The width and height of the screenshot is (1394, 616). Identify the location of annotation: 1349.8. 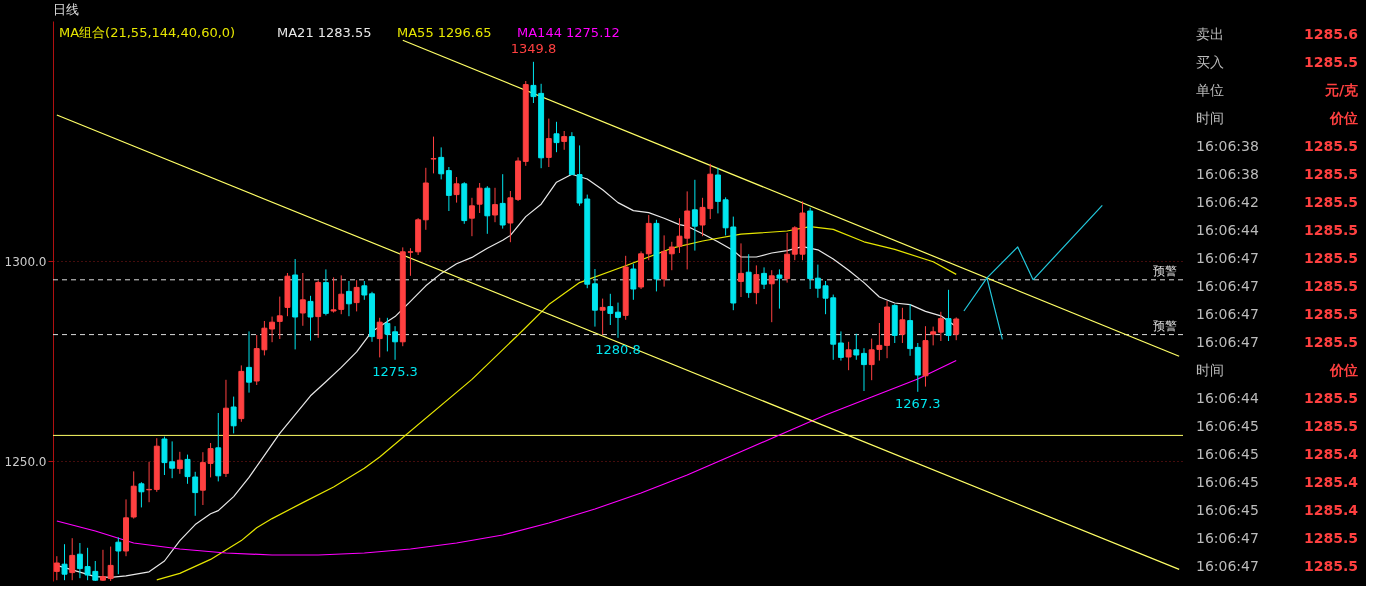
(533, 48).